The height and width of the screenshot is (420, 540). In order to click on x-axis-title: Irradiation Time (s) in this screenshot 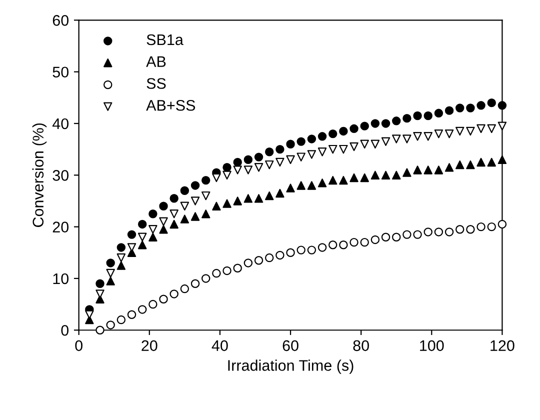, I will do `click(291, 367)`.